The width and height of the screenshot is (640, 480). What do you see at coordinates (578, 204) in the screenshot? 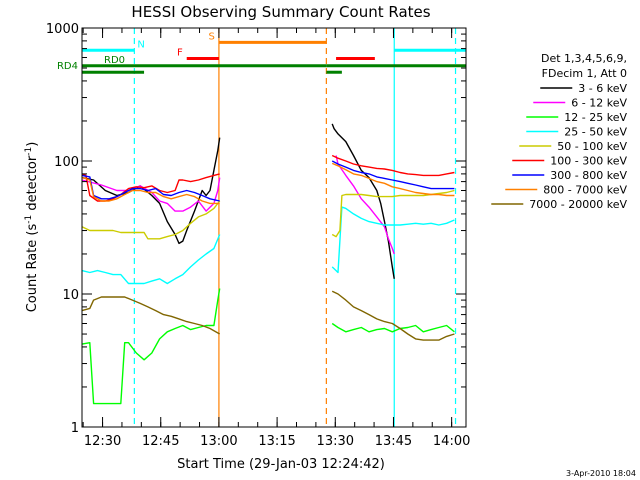
I see `legend-entry-label: 7000 - 20000 keV` at bounding box center [578, 204].